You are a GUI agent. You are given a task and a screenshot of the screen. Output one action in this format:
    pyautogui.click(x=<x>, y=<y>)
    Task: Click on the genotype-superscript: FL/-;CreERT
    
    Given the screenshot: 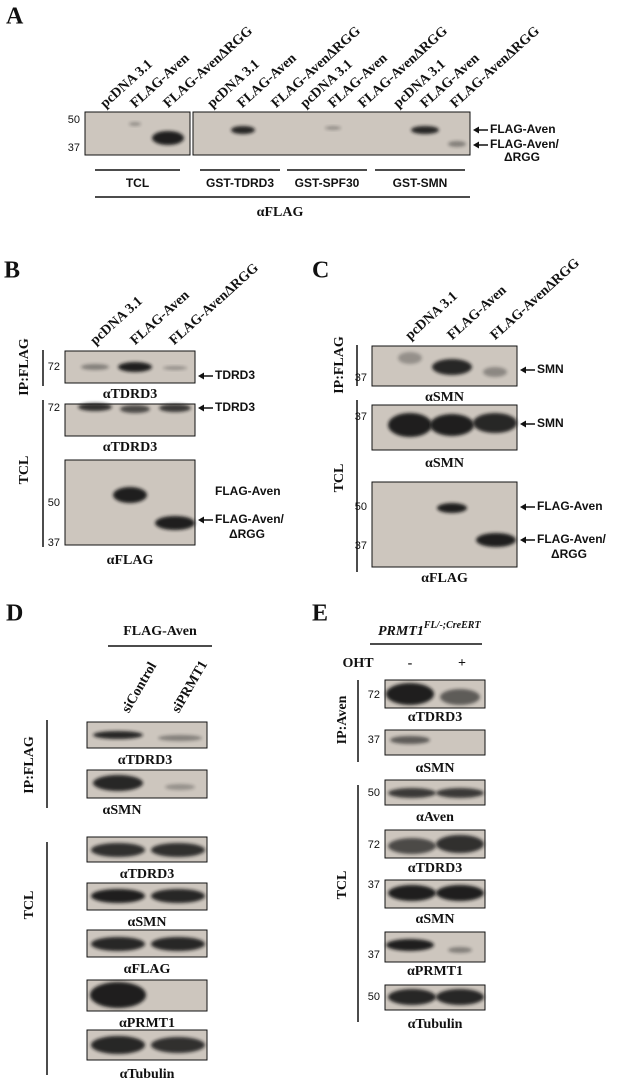 What is the action you would take?
    pyautogui.click(x=452, y=625)
    